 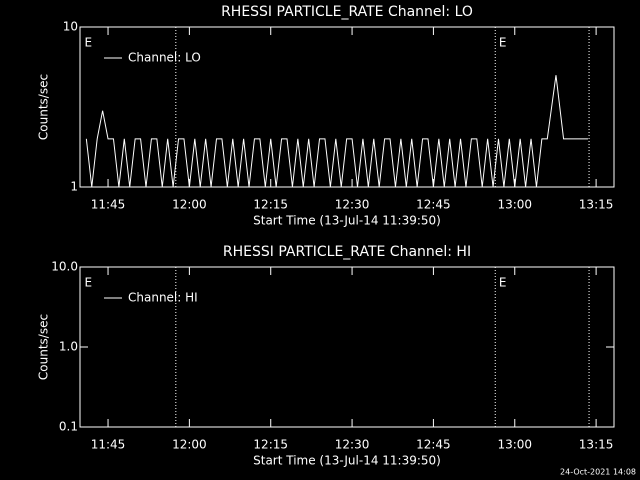 I want to click on legend-label: Channel: HI, so click(x=163, y=298).